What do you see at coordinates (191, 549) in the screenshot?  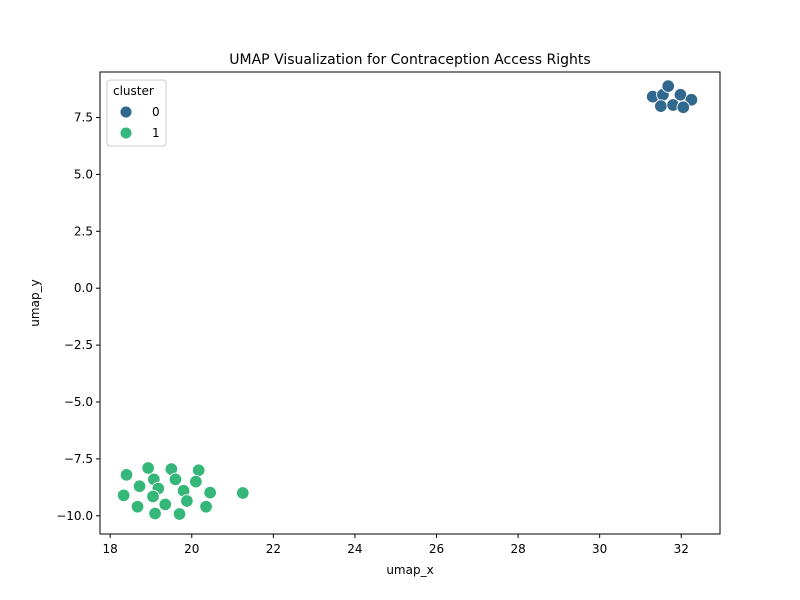 I see `x-tick-label: 20` at bounding box center [191, 549].